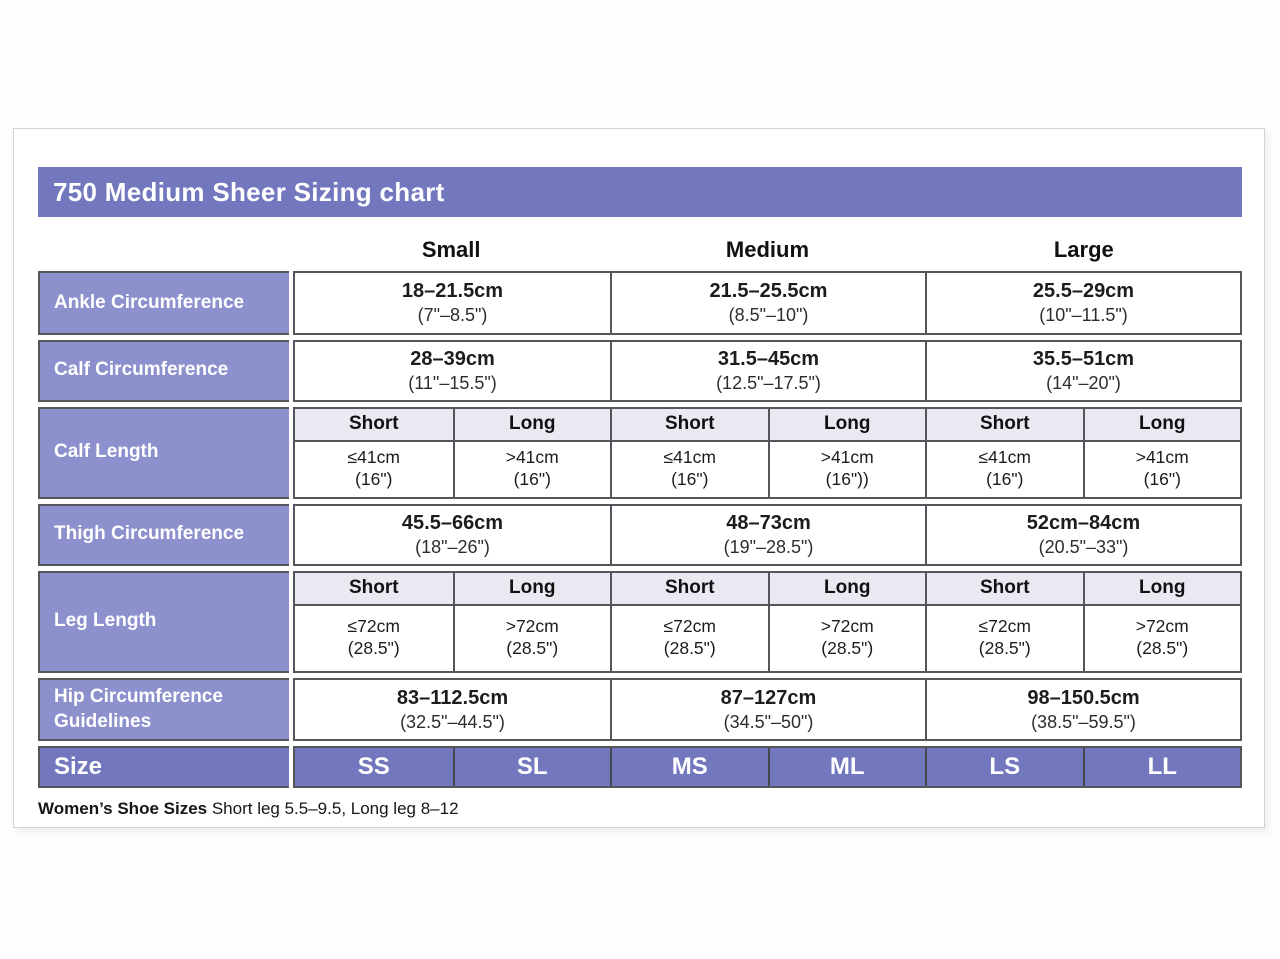  What do you see at coordinates (333, 808) in the screenshot?
I see `footnote-text: Short leg 5.5–9.5, Long leg 8–12` at bounding box center [333, 808].